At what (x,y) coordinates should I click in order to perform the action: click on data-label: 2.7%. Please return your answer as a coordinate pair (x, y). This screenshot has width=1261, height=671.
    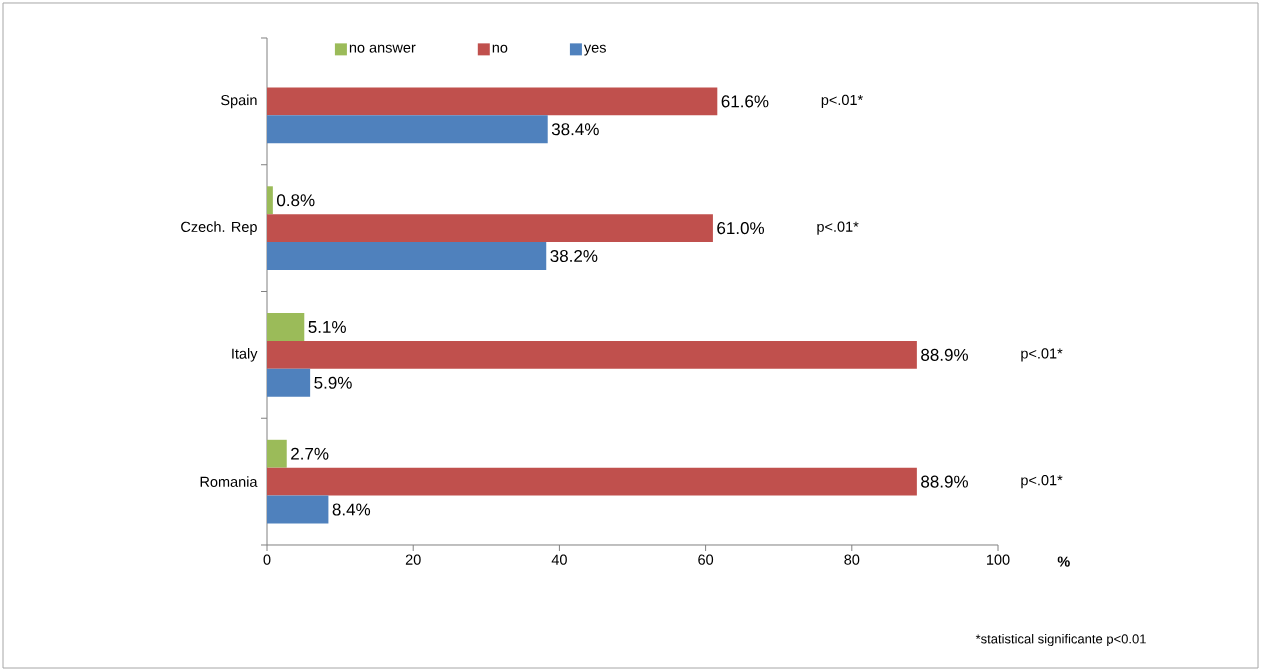
    Looking at the image, I should click on (310, 453).